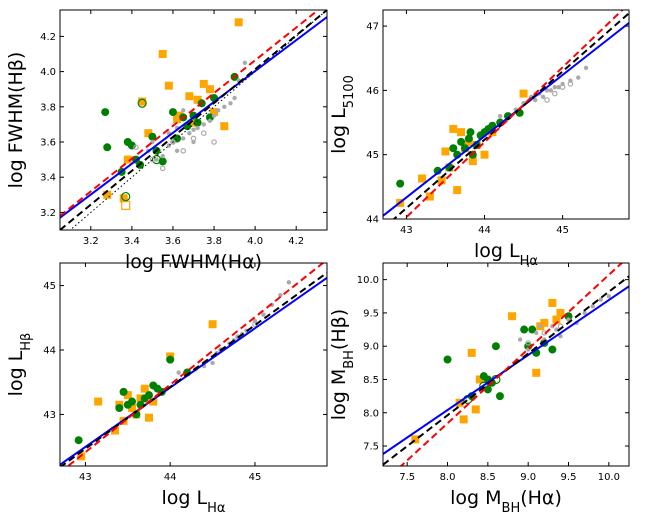 The image size is (654, 517). What do you see at coordinates (48, 72) in the screenshot?
I see `y-tick-label: 4.0` at bounding box center [48, 72].